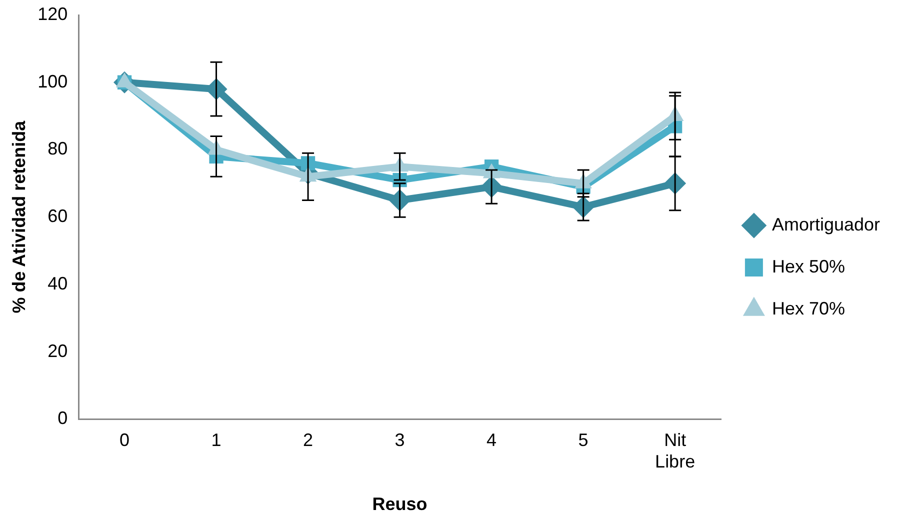 The image size is (900, 525). I want to click on y-tick-label: 0, so click(63, 418).